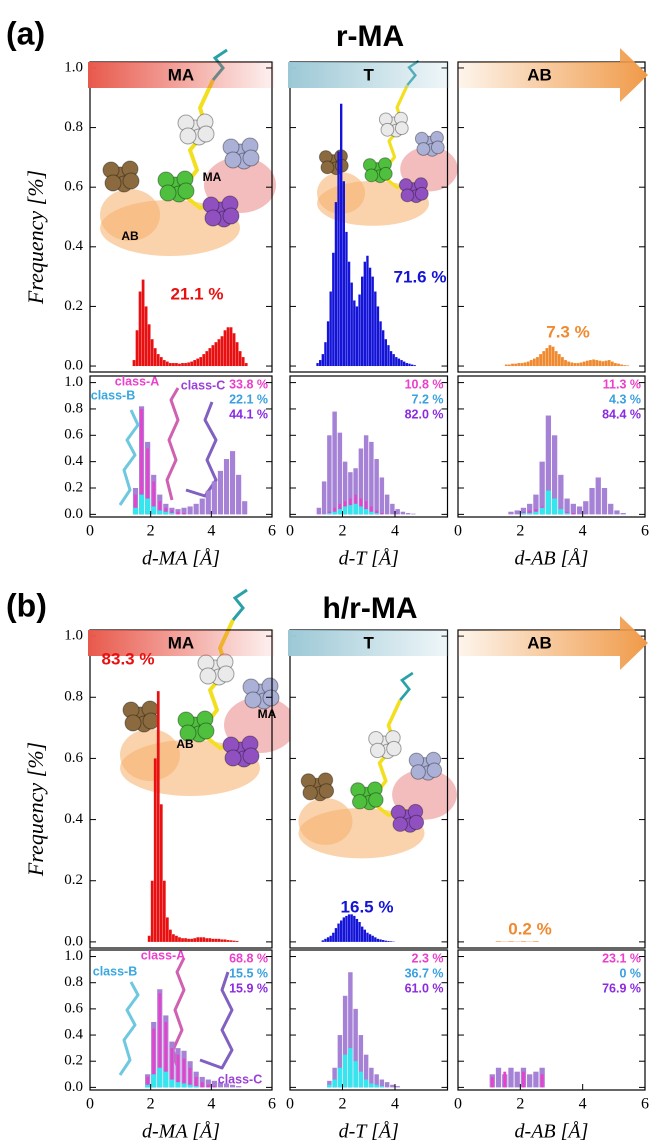 The height and width of the screenshot is (1145, 651). I want to click on banner-label: T, so click(369, 642).